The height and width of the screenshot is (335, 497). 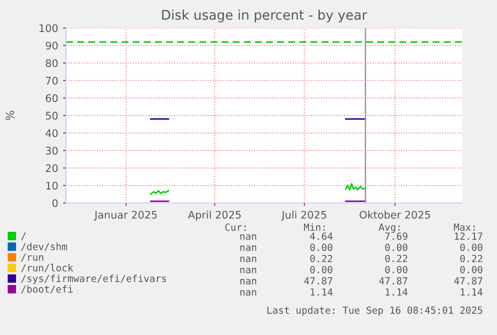 I want to click on text: Max:, so click(x=464, y=227).